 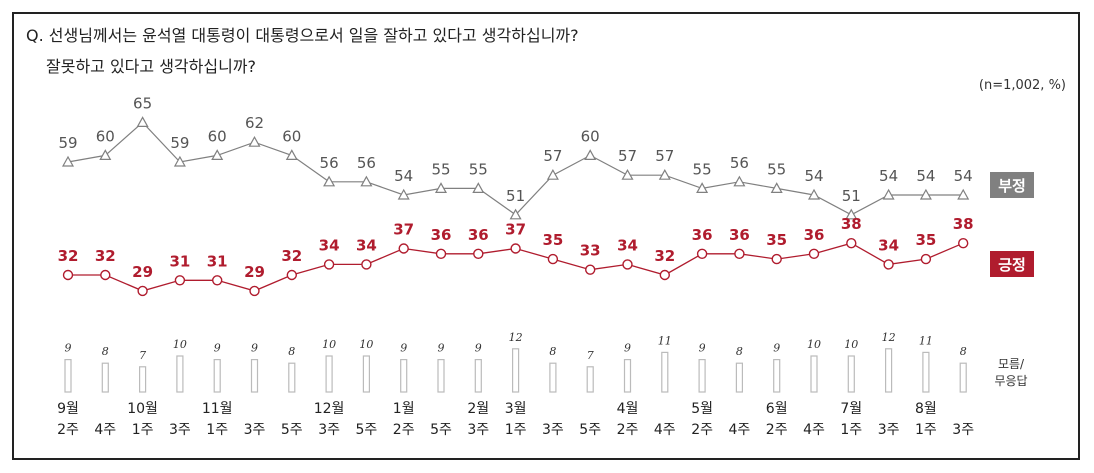 I want to click on positive-value-label: 29, so click(x=142, y=272).